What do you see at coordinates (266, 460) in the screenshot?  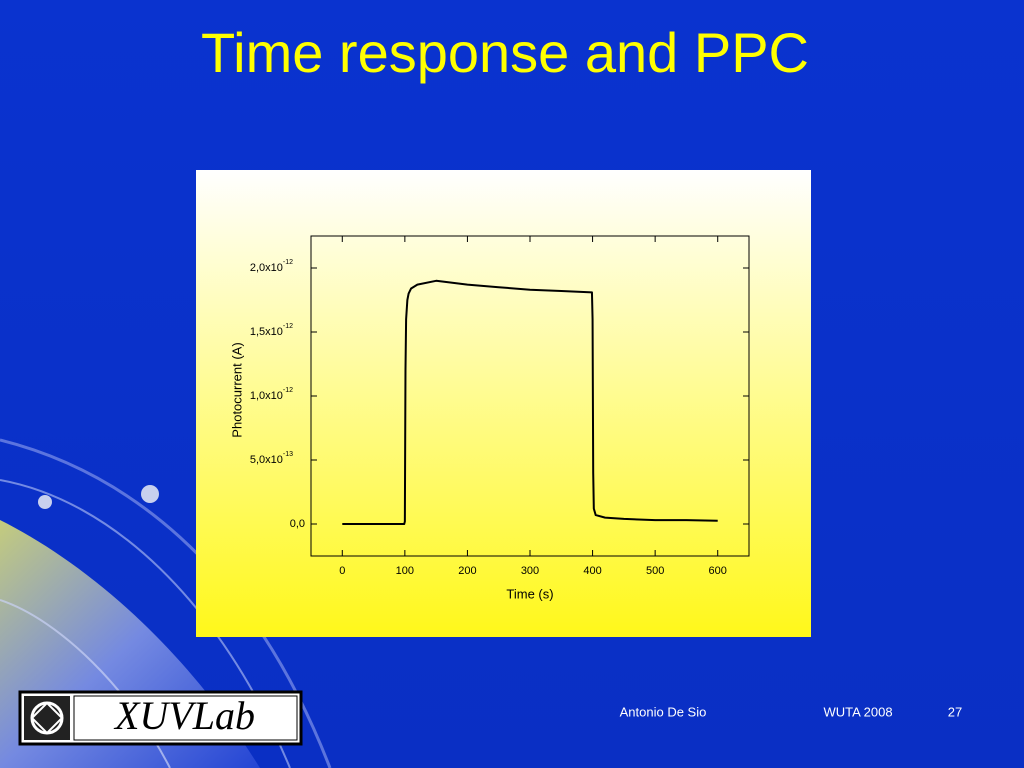 I see `y-tick-mantissa: 5,0x10` at bounding box center [266, 460].